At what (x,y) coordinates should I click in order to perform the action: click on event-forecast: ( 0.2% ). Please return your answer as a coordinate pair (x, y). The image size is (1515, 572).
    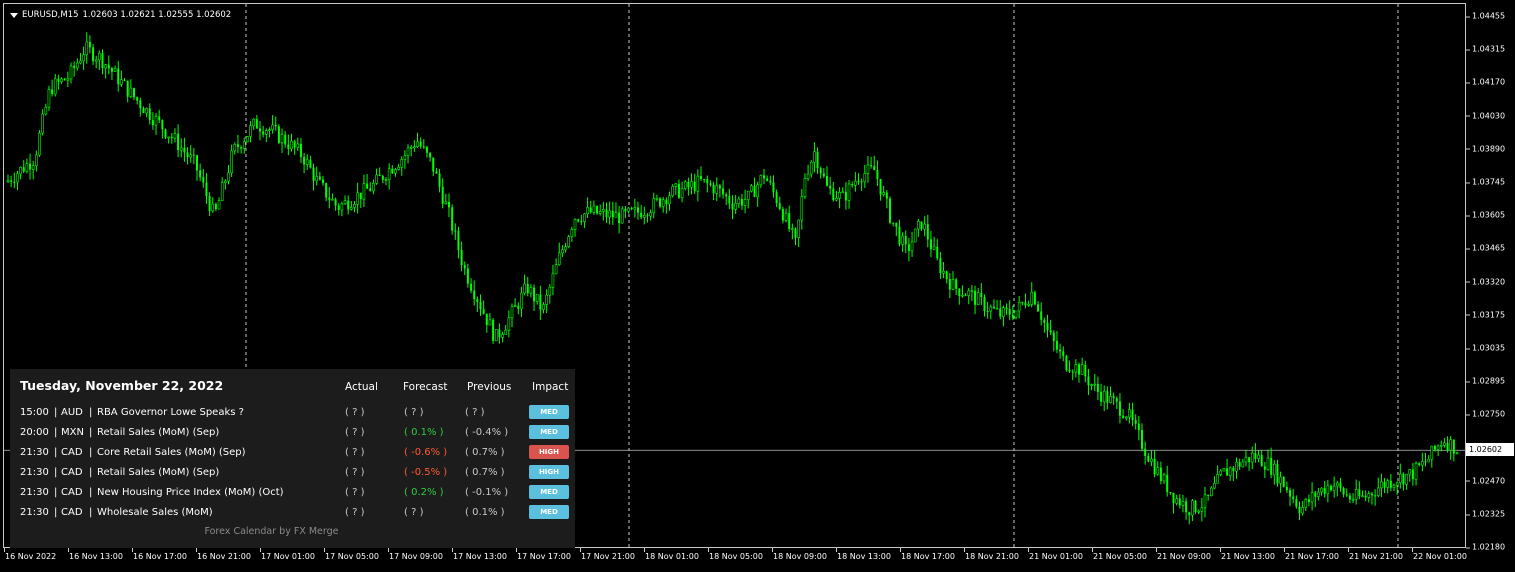
    Looking at the image, I should click on (424, 492).